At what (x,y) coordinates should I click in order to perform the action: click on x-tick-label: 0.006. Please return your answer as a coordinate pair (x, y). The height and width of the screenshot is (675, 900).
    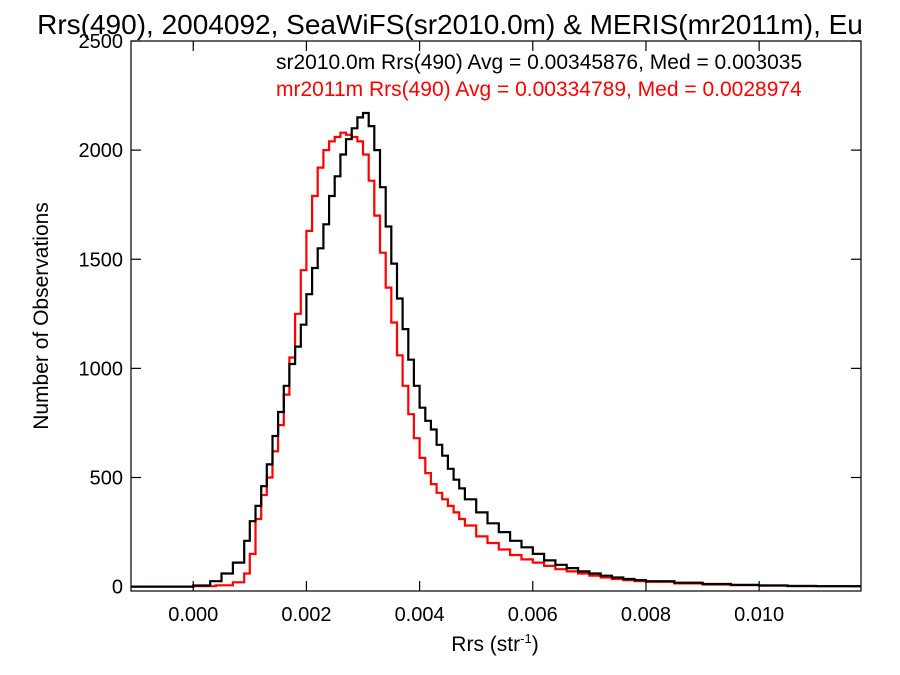
    Looking at the image, I should click on (533, 615).